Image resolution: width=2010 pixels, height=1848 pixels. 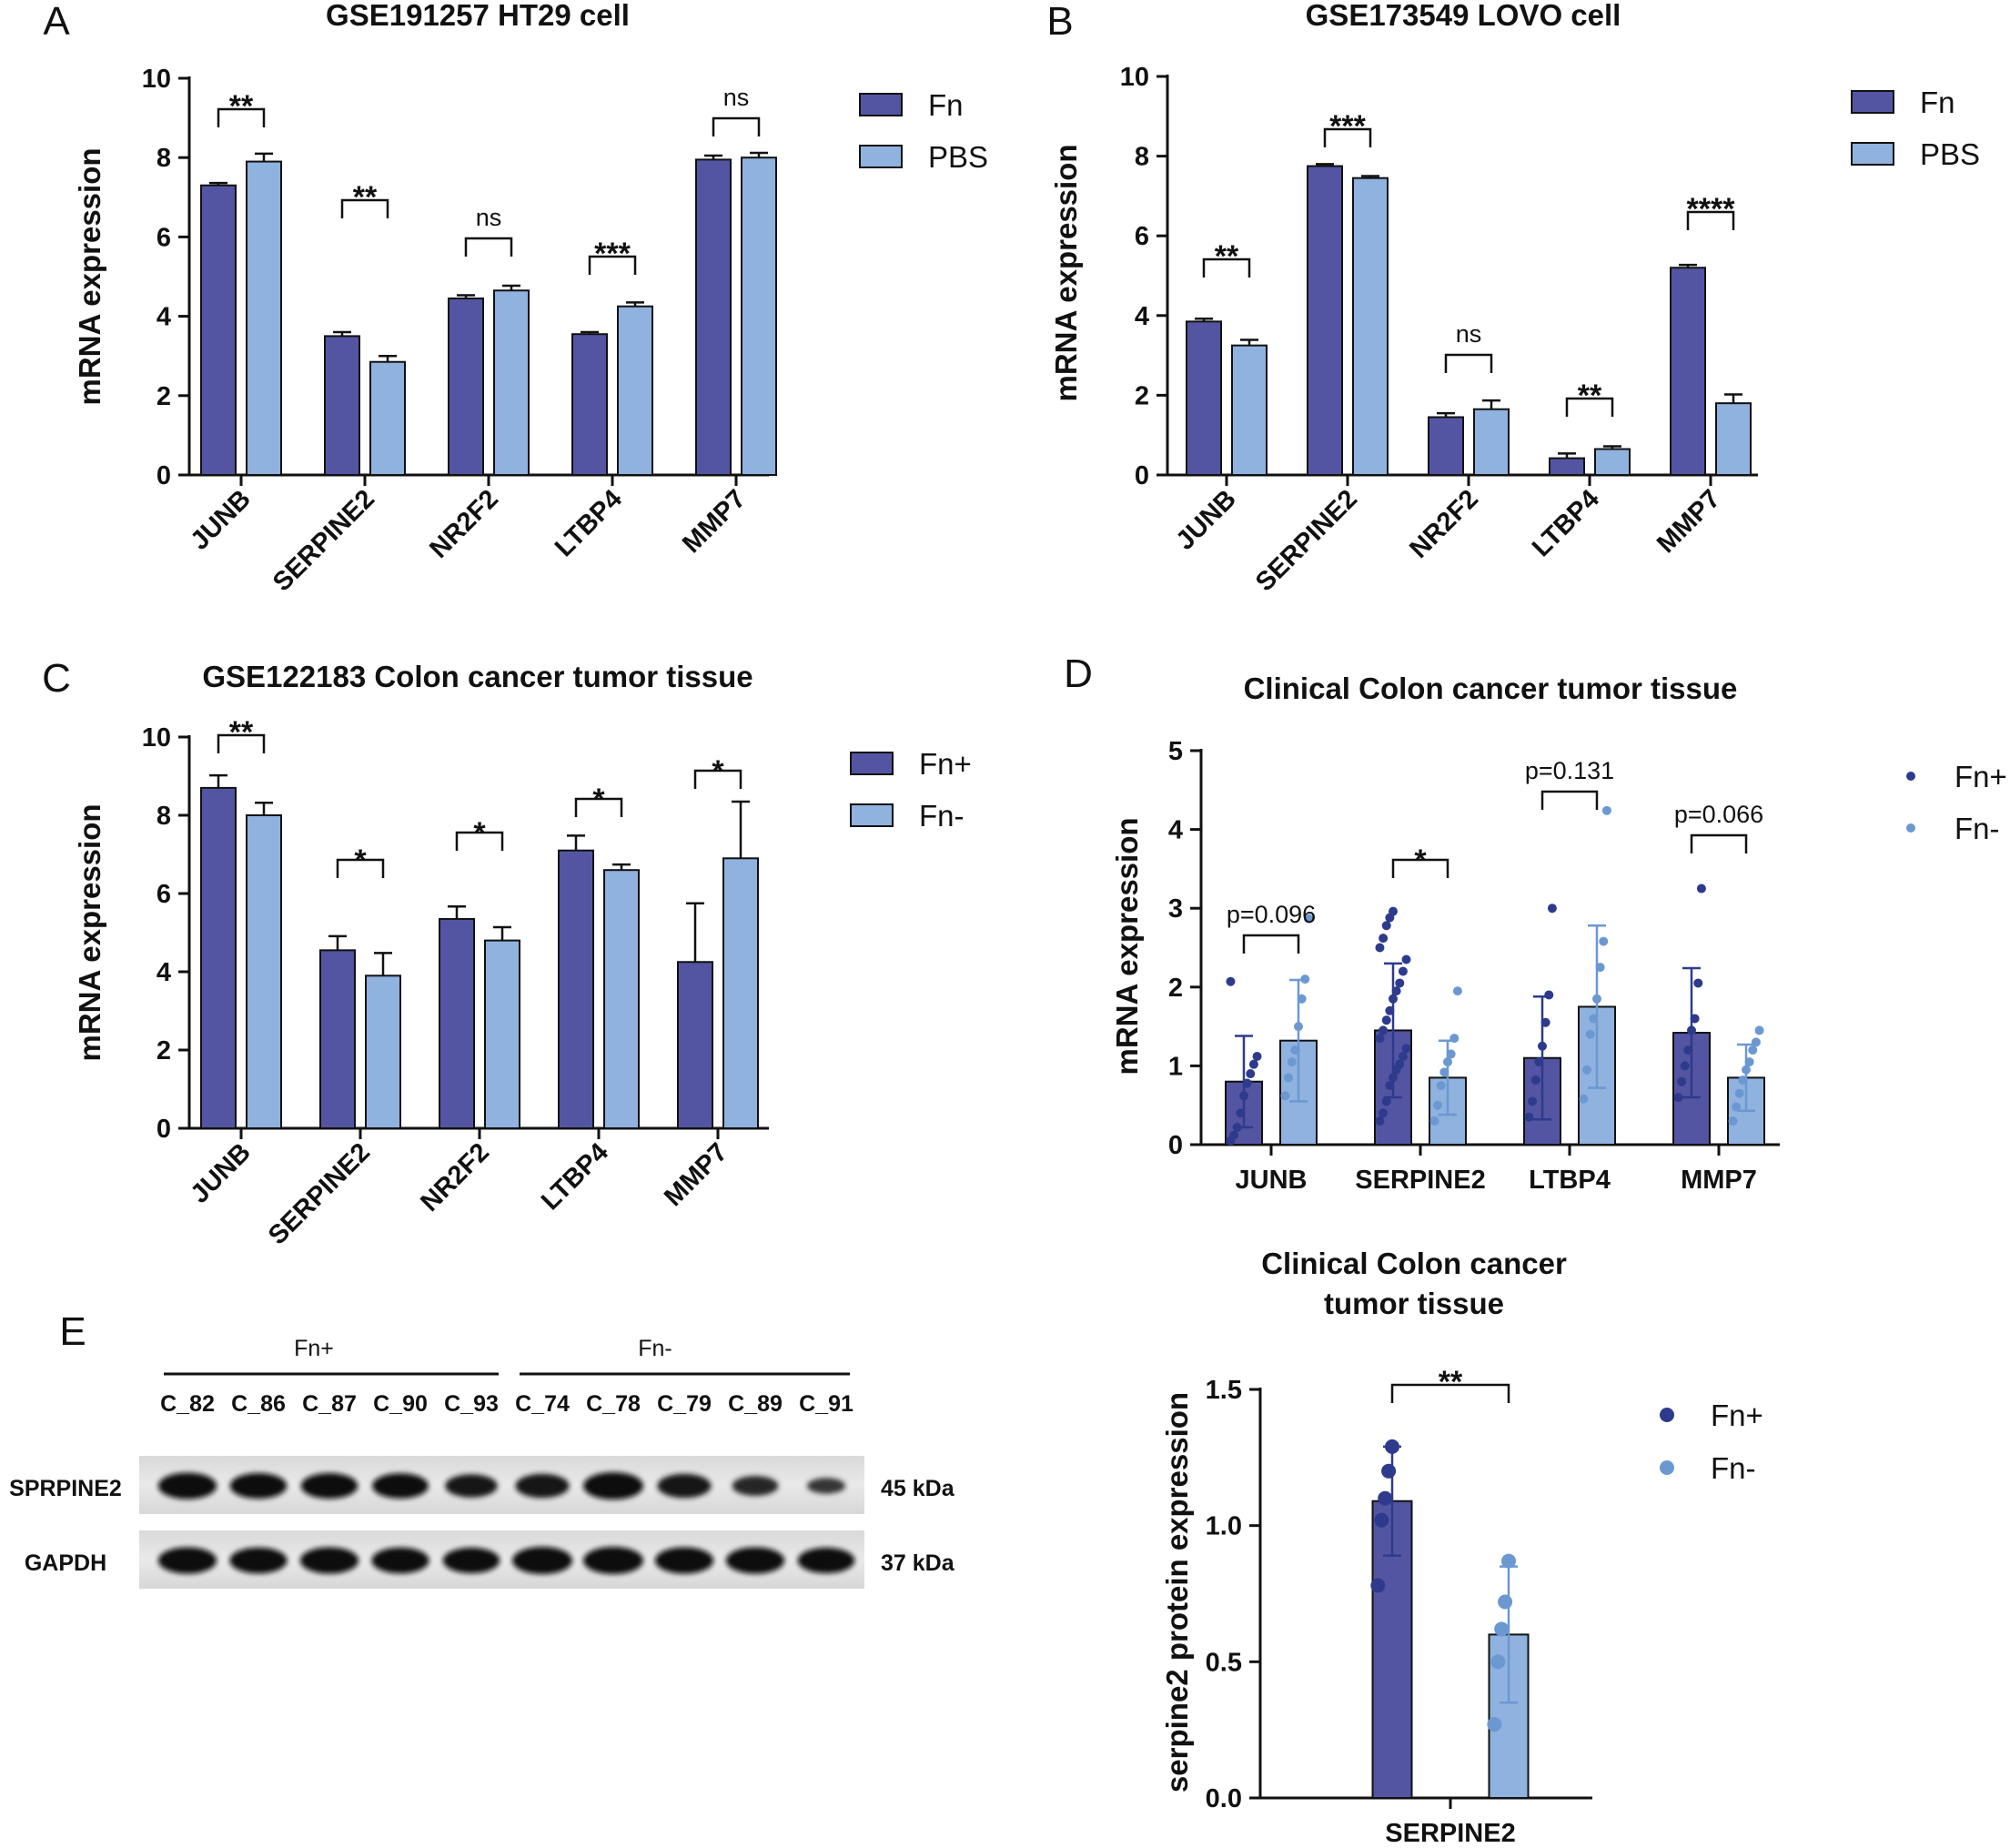 What do you see at coordinates (736, 97) in the screenshot?
I see `significance-label: ns` at bounding box center [736, 97].